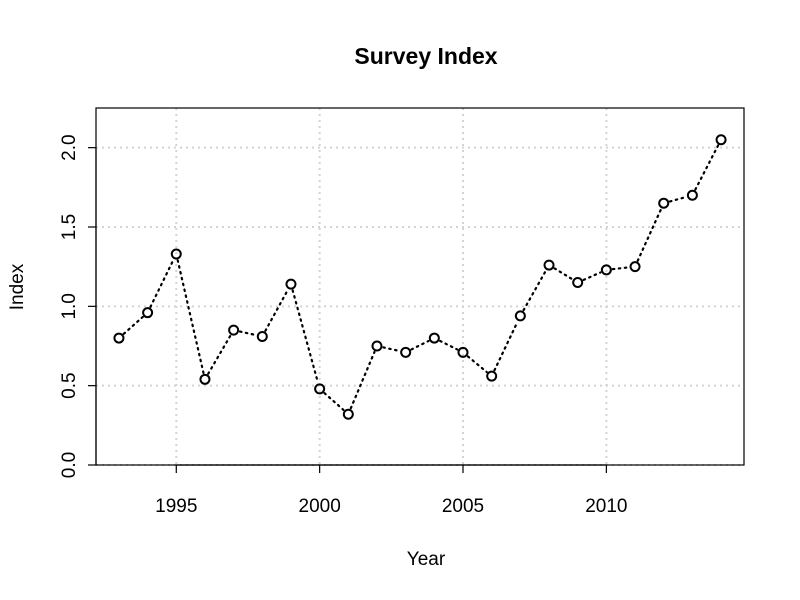 The image size is (800, 600). I want to click on y-axis-label: Index, so click(17, 286).